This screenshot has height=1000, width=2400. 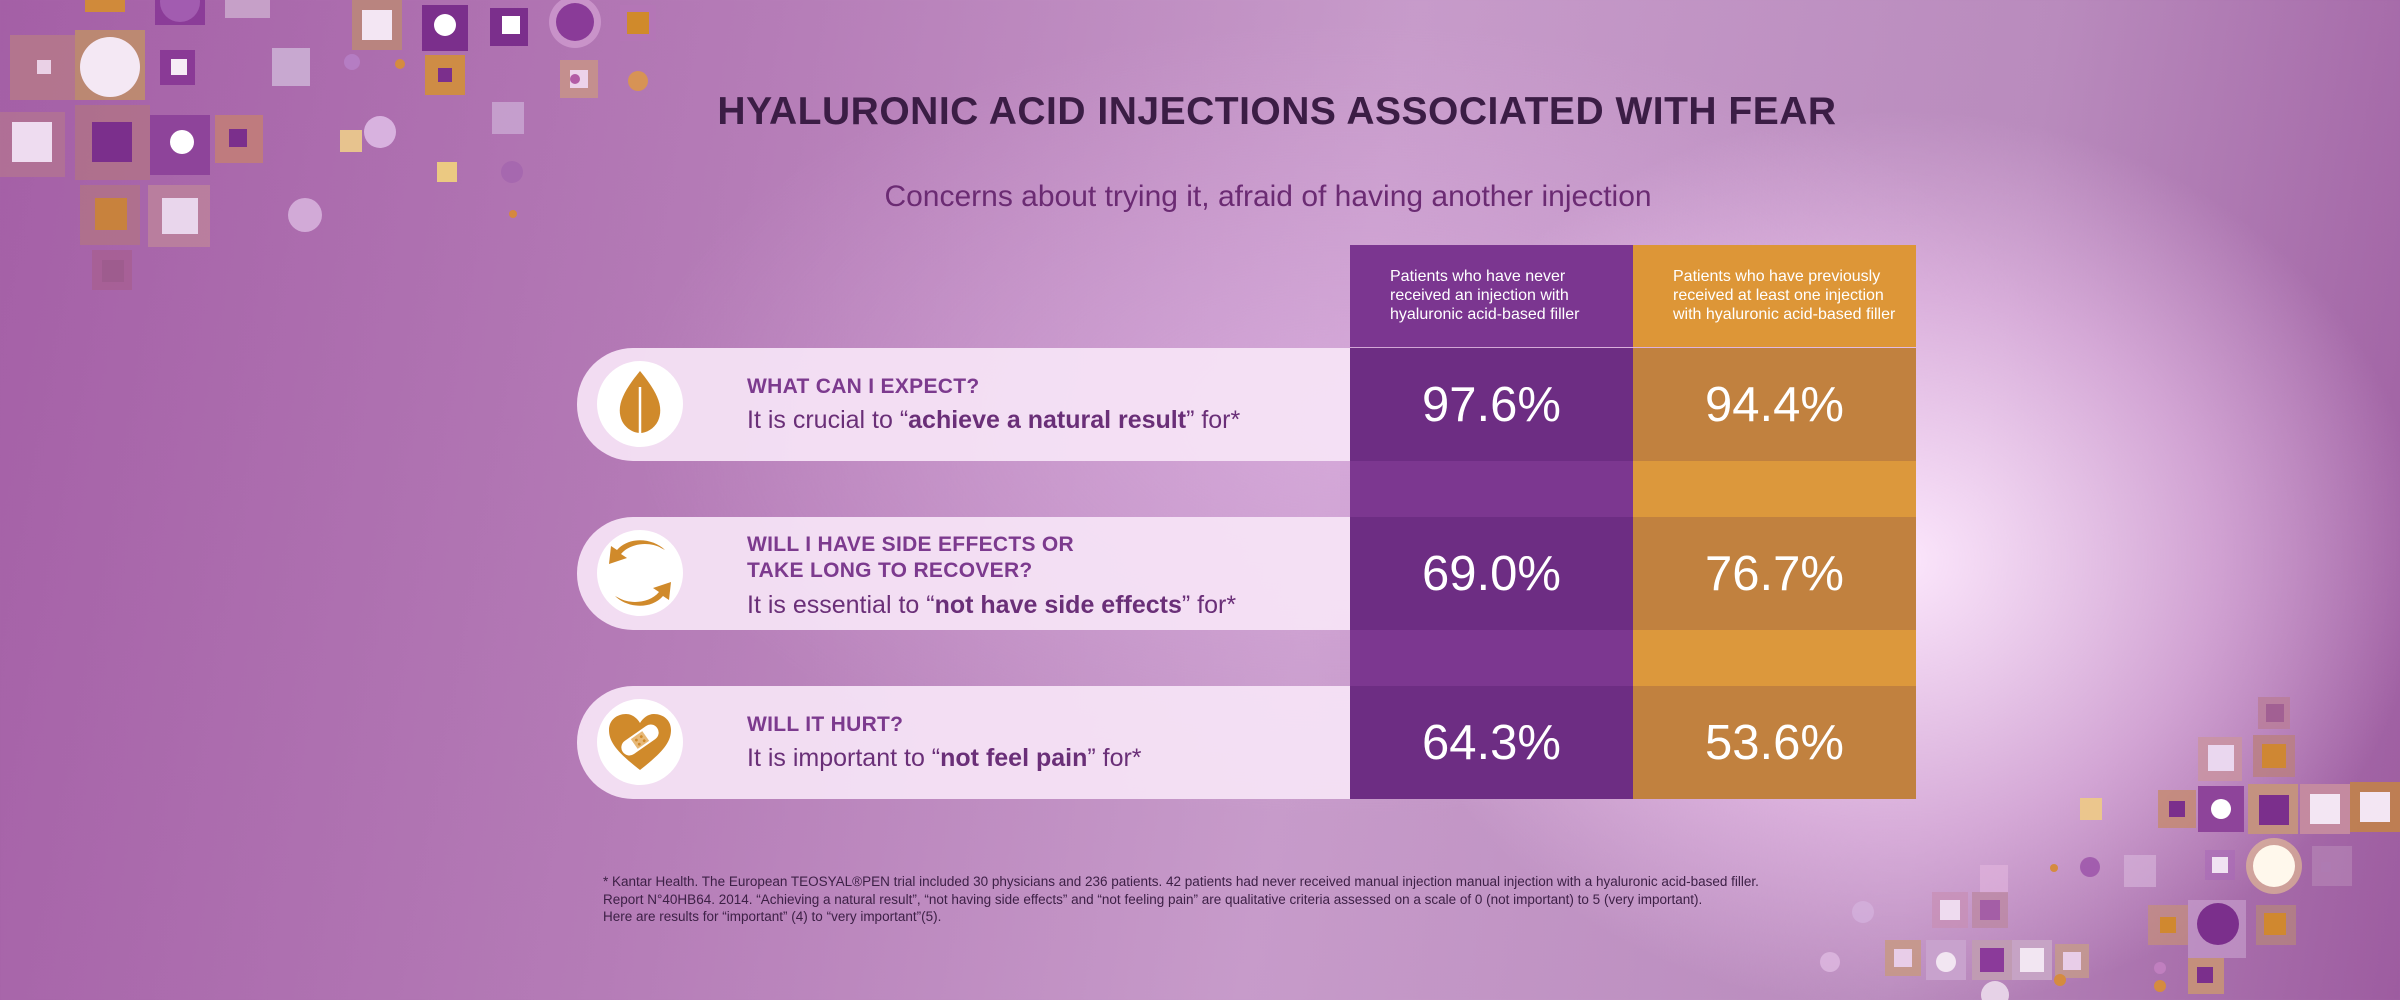 What do you see at coordinates (890, 570) in the screenshot?
I see `row-question-line-2: TAKE LONG TO RECOVER?` at bounding box center [890, 570].